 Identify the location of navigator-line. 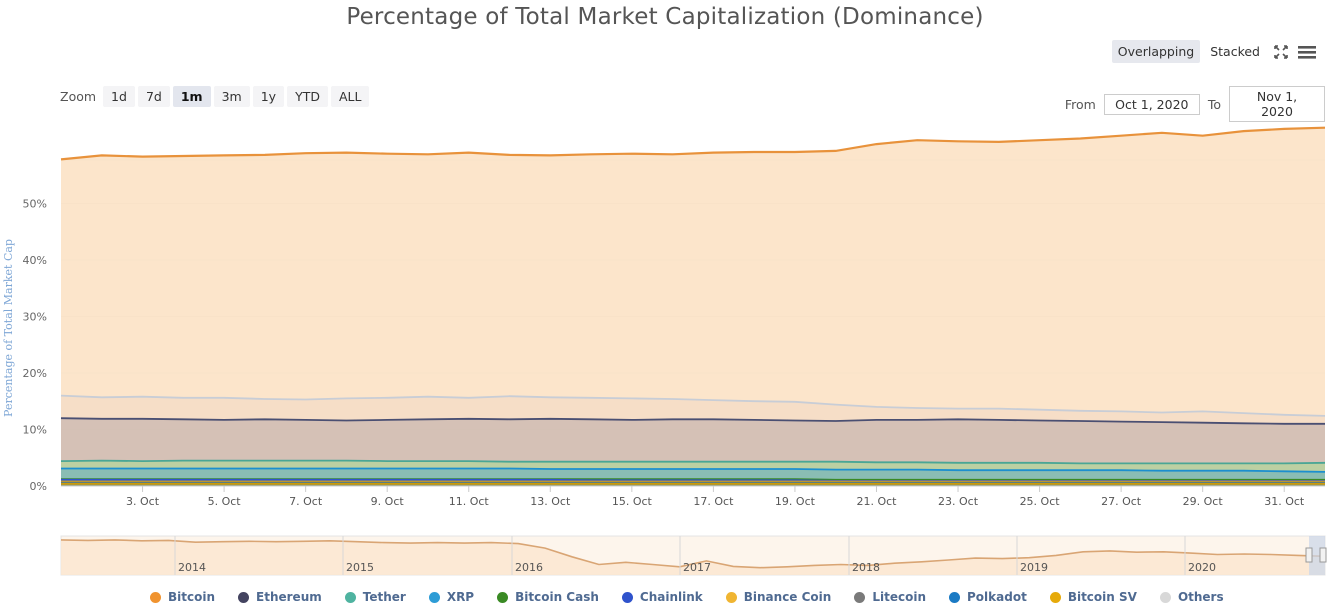
(693, 554).